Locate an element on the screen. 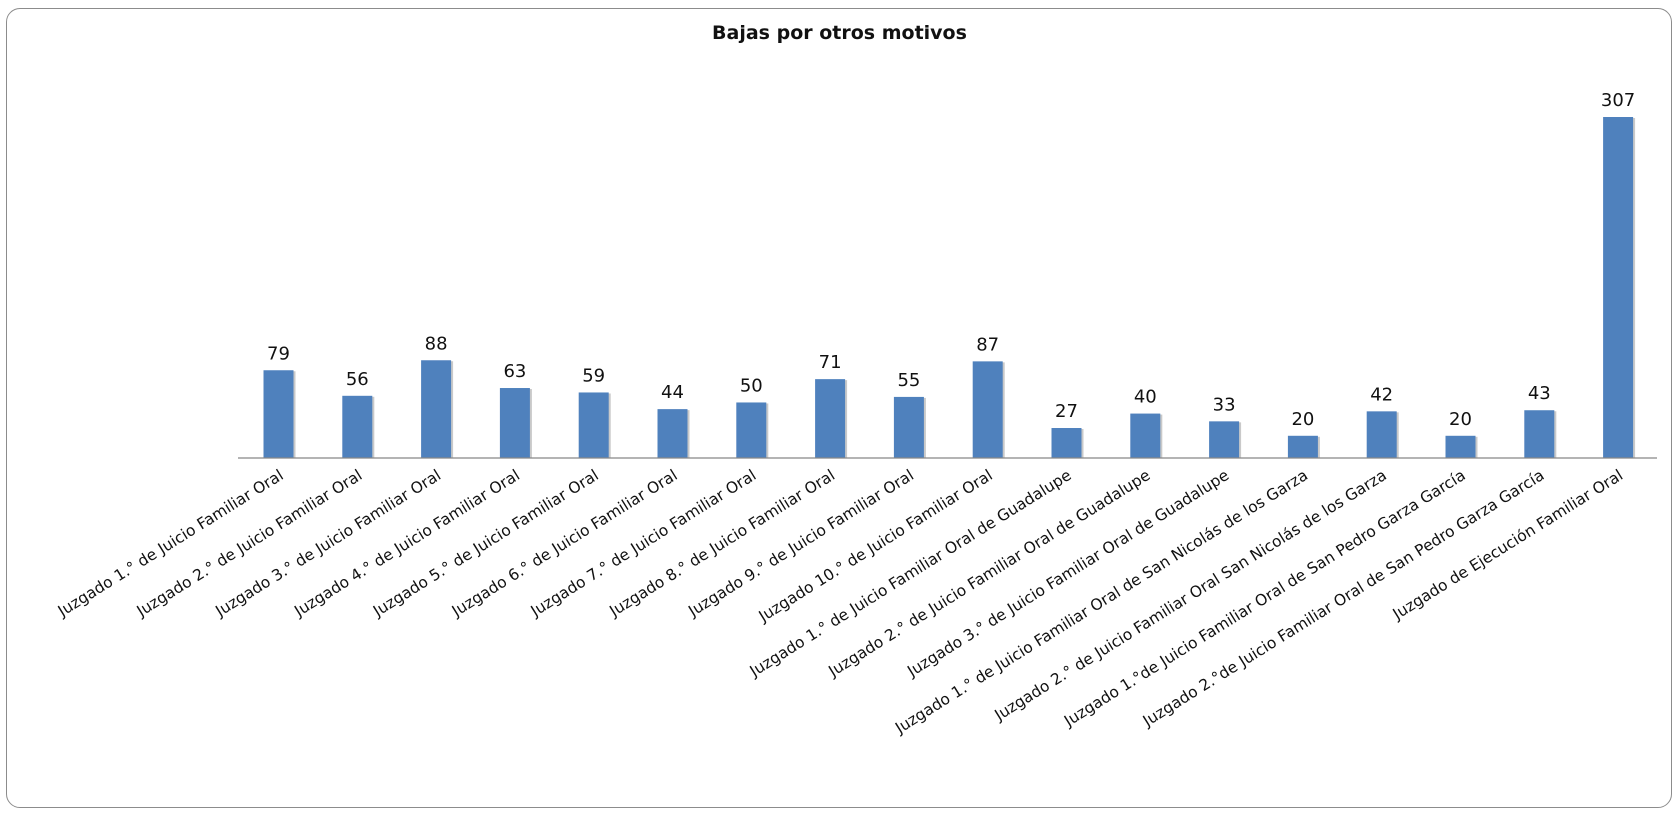 This screenshot has height=814, width=1679. chart-title: Bajas por otros motivos is located at coordinates (839, 33).